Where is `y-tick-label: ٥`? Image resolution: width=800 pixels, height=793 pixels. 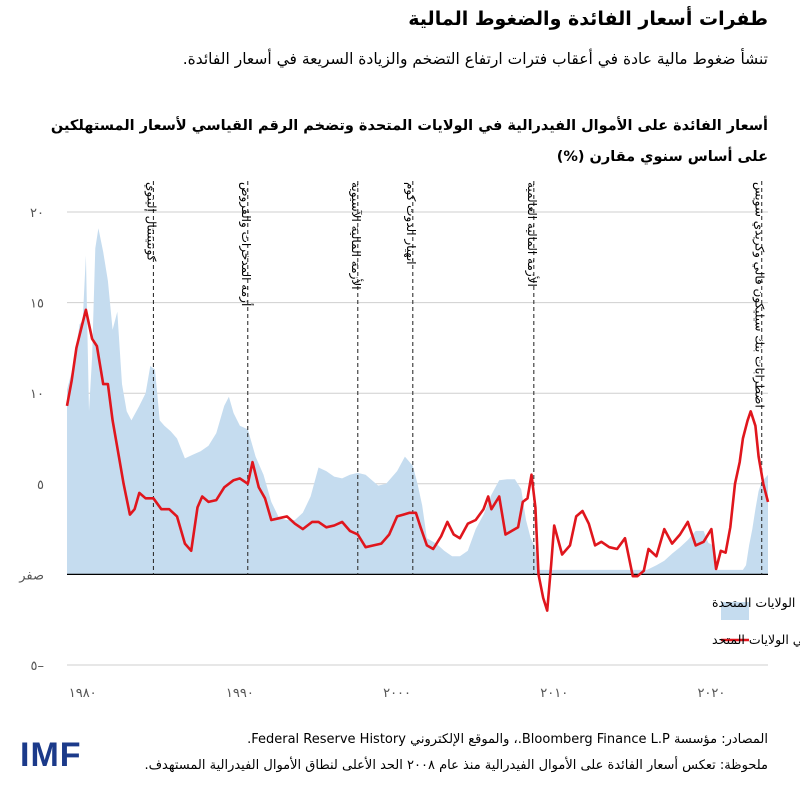
y-tick-label: ٥ is located at coordinates (40, 485).